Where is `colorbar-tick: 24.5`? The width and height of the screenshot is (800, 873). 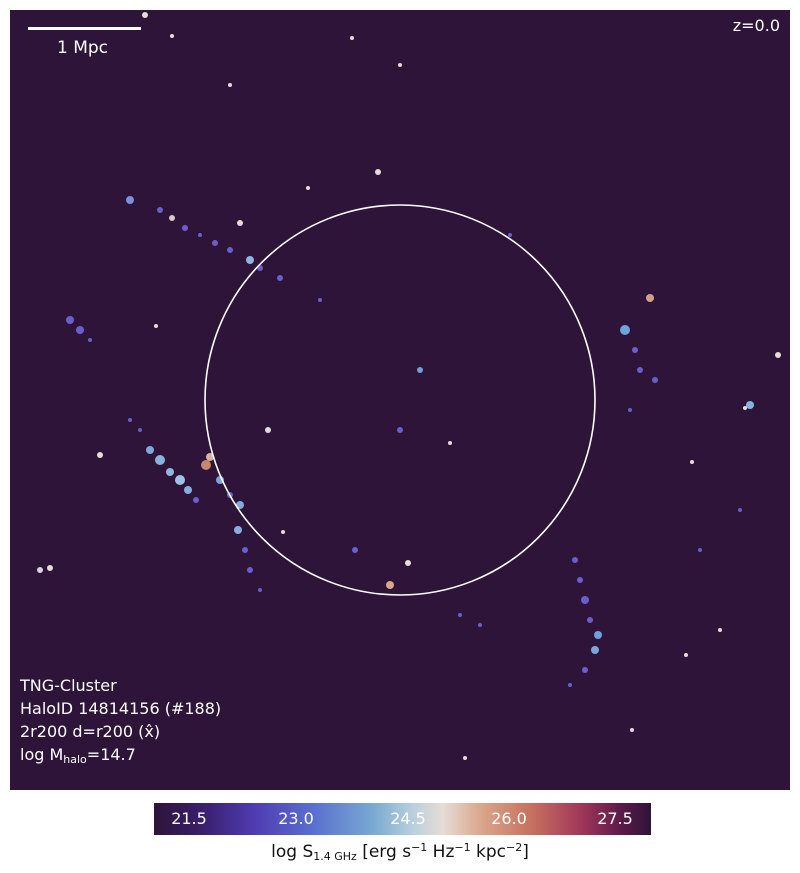 colorbar-tick: 24.5 is located at coordinates (408, 818).